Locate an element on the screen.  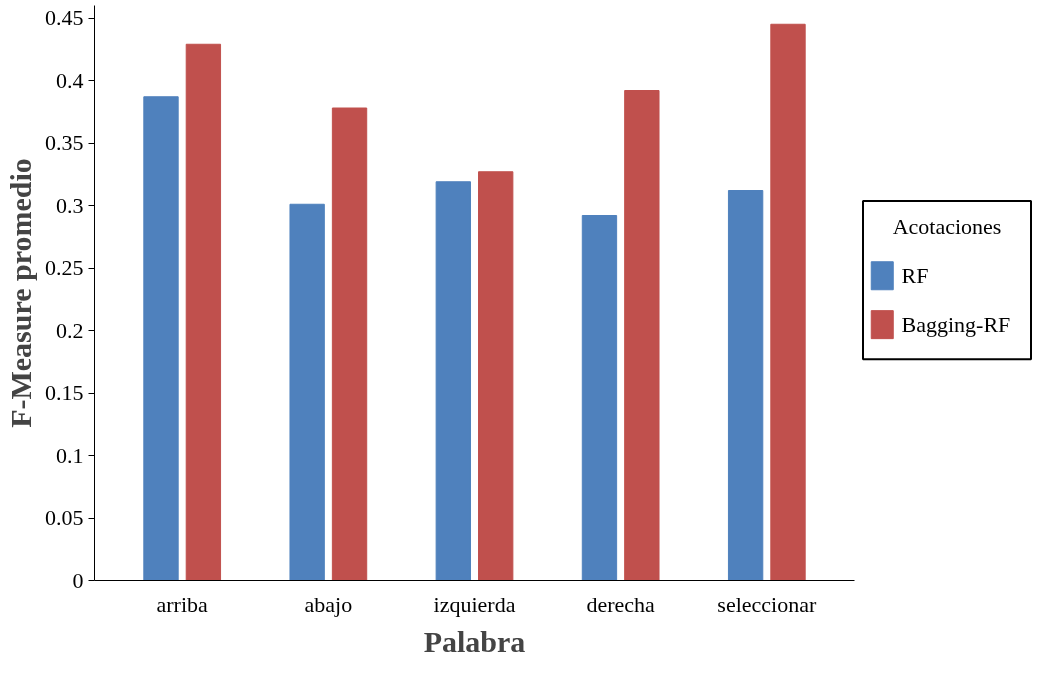
legend-label: RF is located at coordinates (915, 276).